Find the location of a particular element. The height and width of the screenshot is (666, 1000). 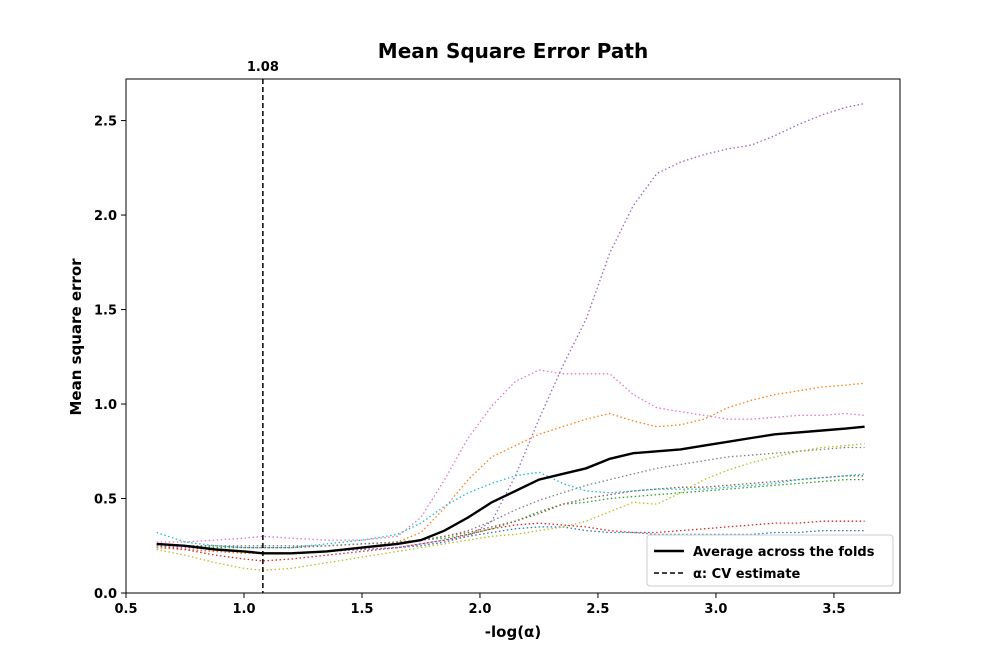

fold-6-line is located at coordinates (510, 512).